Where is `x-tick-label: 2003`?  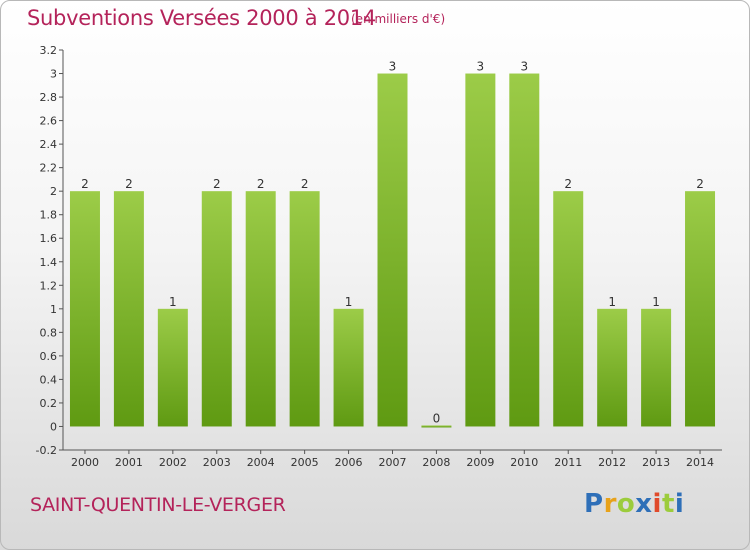 x-tick-label: 2003 is located at coordinates (217, 462).